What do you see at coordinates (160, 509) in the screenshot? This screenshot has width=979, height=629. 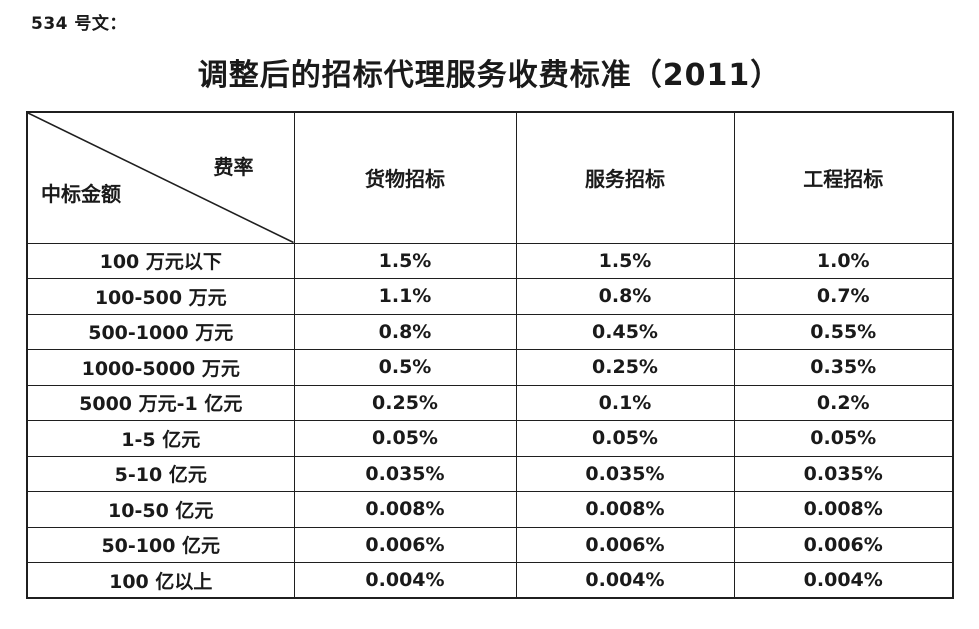 I see `amount-cell: 10-50 亿元` at bounding box center [160, 509].